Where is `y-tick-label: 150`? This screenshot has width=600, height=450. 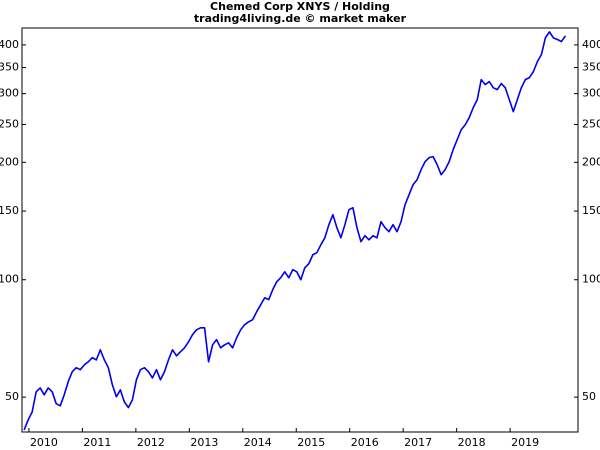 y-tick-label: 150 is located at coordinates (9, 210).